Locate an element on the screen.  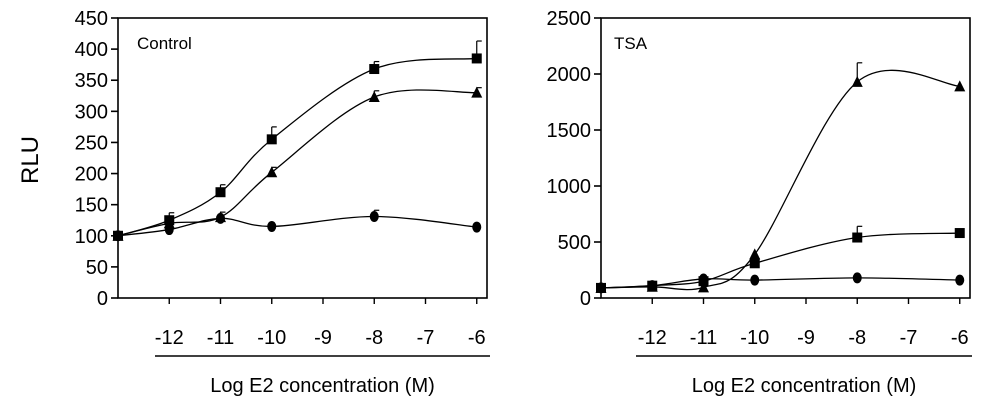
y-tick-label: 400 is located at coordinates (91, 50).